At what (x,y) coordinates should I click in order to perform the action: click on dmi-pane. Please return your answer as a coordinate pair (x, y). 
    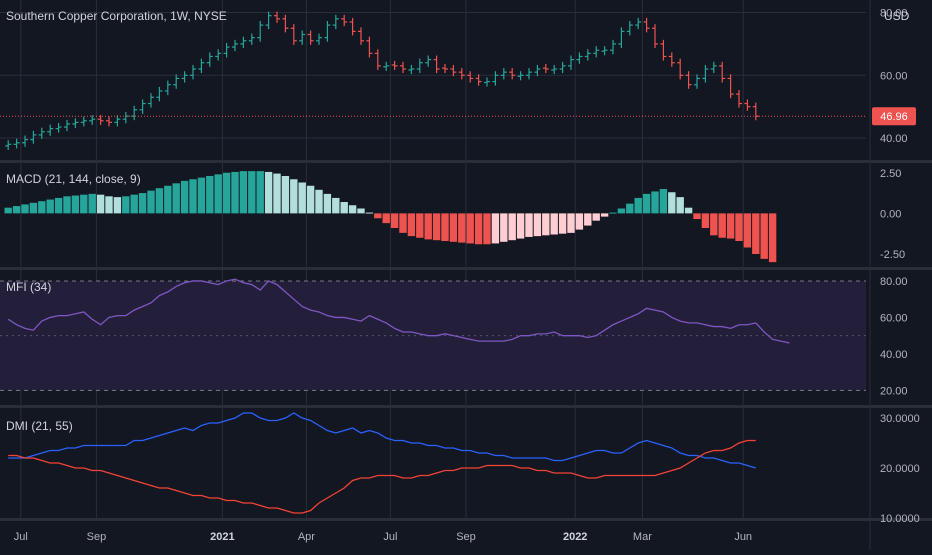
    Looking at the image, I should click on (382, 463).